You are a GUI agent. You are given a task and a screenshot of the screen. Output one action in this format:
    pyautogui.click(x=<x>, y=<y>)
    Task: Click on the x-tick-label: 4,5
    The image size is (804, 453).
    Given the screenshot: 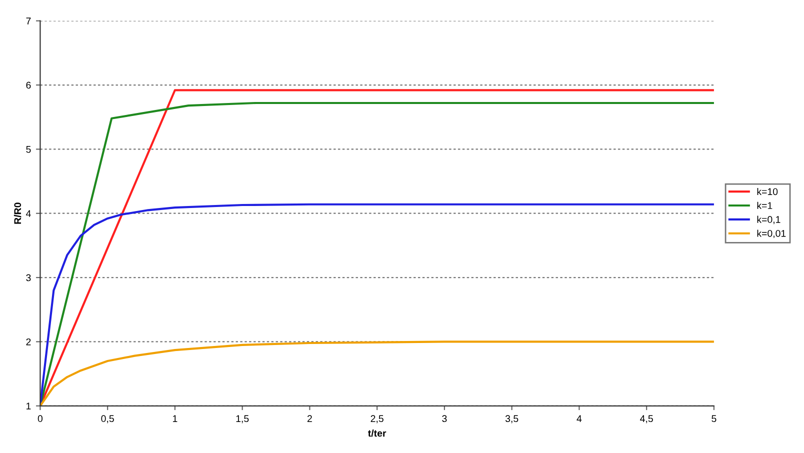 What is the action you would take?
    pyautogui.click(x=646, y=419)
    